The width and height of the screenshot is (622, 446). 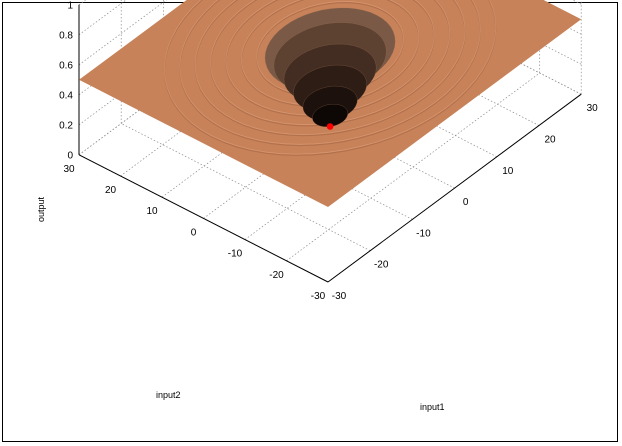 I want to click on marker-layer, so click(x=330, y=126).